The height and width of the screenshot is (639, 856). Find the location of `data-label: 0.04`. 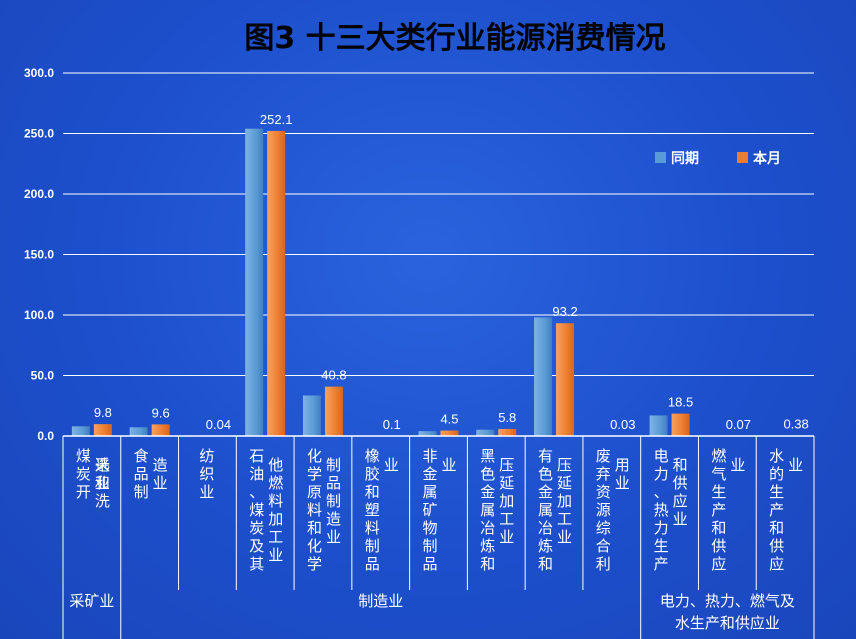

data-label: 0.04 is located at coordinates (218, 424).